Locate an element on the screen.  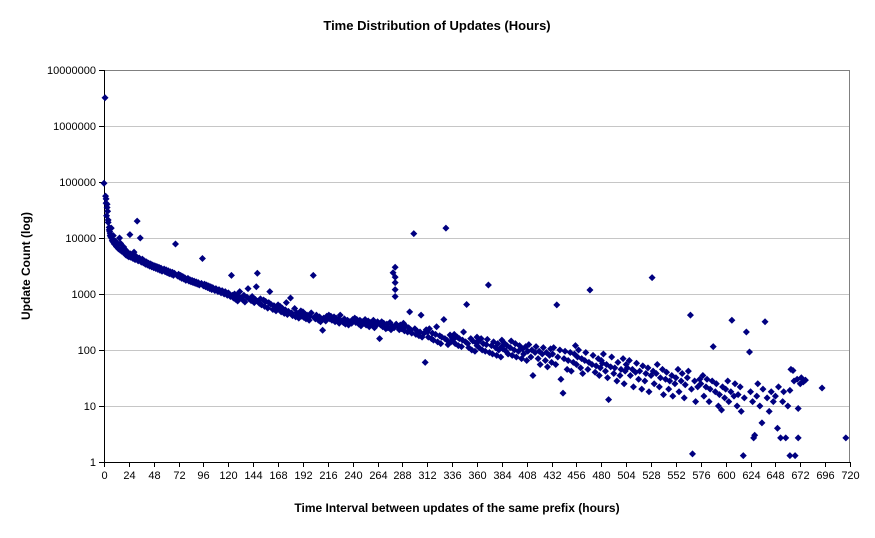
x-tick-label: 432 is located at coordinates (552, 476).